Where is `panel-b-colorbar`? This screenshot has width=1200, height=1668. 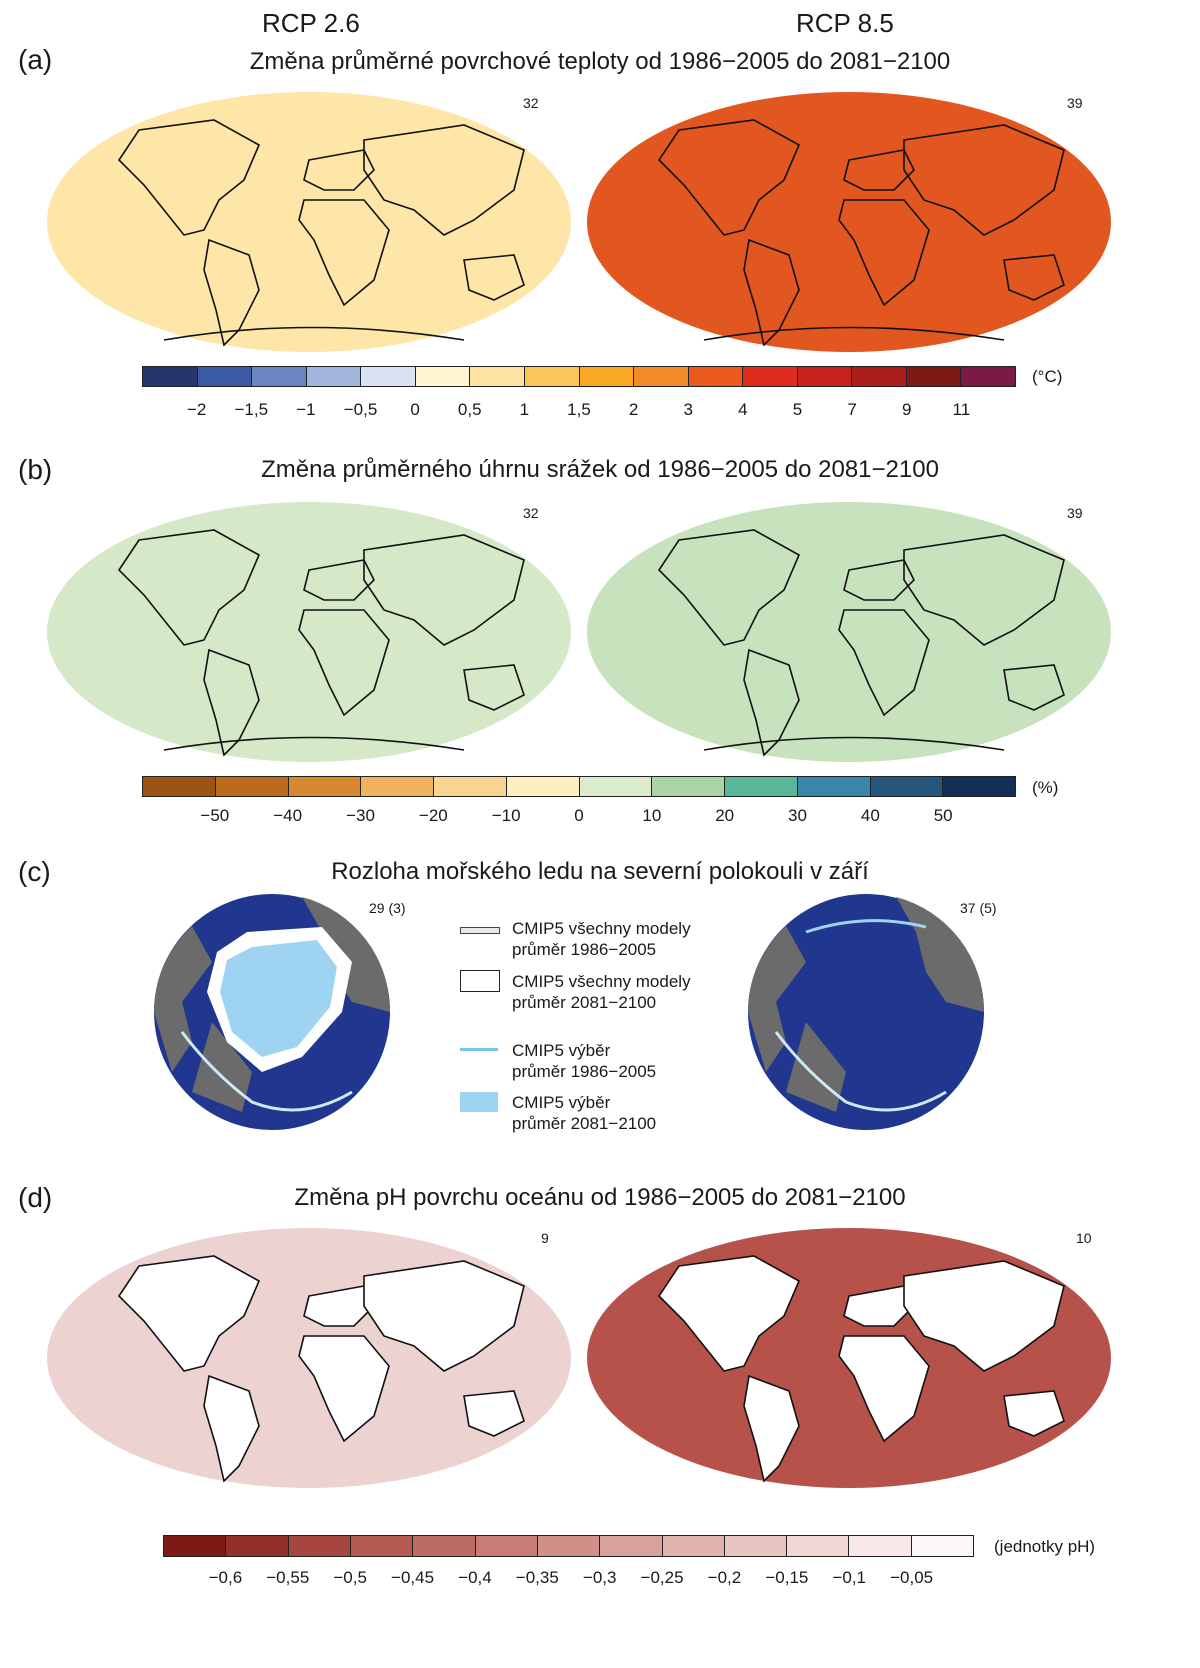 panel-b-colorbar is located at coordinates (579, 786).